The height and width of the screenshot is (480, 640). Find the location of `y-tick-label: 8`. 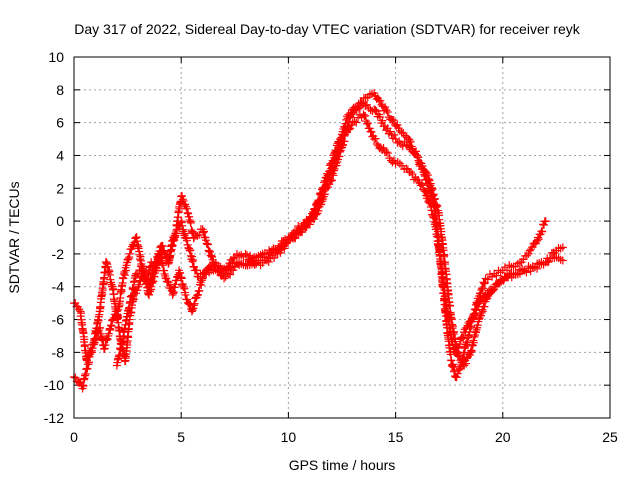

y-tick-label: 8 is located at coordinates (60, 90).